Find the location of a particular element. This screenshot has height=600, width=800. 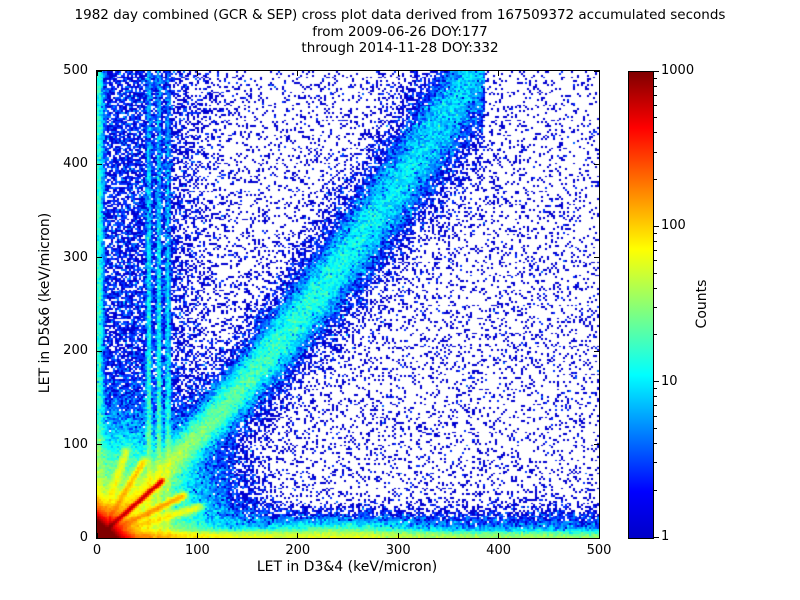

y-tick-label: 100 is located at coordinates (75, 444).